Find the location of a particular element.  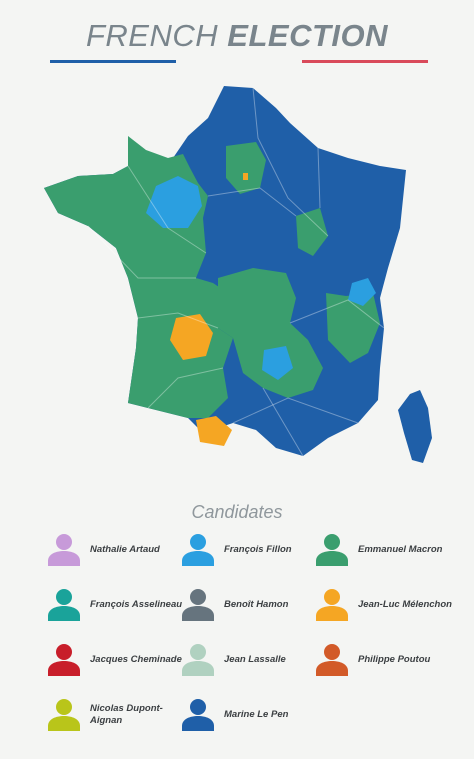

candidate-name: Jean Lassalle is located at coordinates (255, 659).